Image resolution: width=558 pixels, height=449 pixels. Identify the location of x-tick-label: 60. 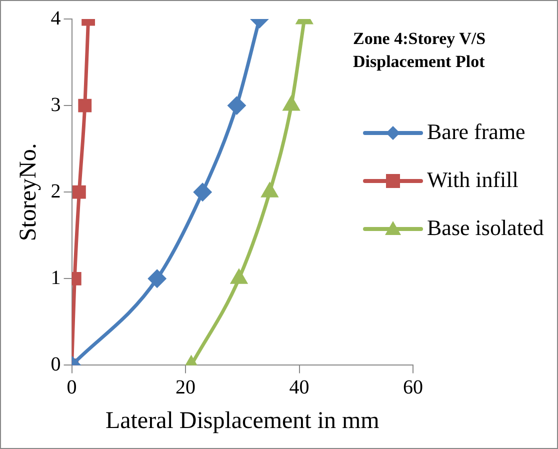
(413, 387).